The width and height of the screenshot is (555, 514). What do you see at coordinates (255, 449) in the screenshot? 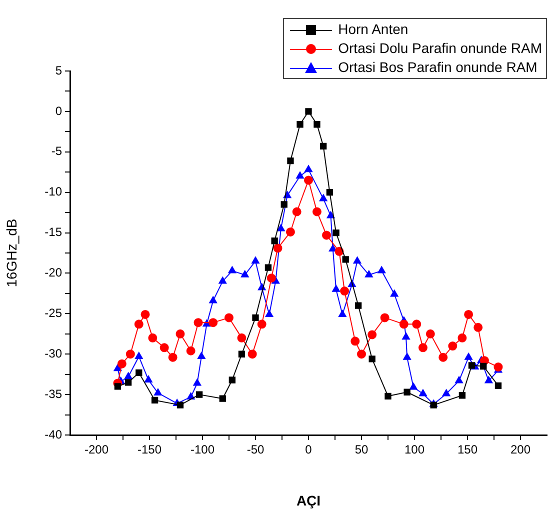
I see `x-tick-label: -50` at bounding box center [255, 449].